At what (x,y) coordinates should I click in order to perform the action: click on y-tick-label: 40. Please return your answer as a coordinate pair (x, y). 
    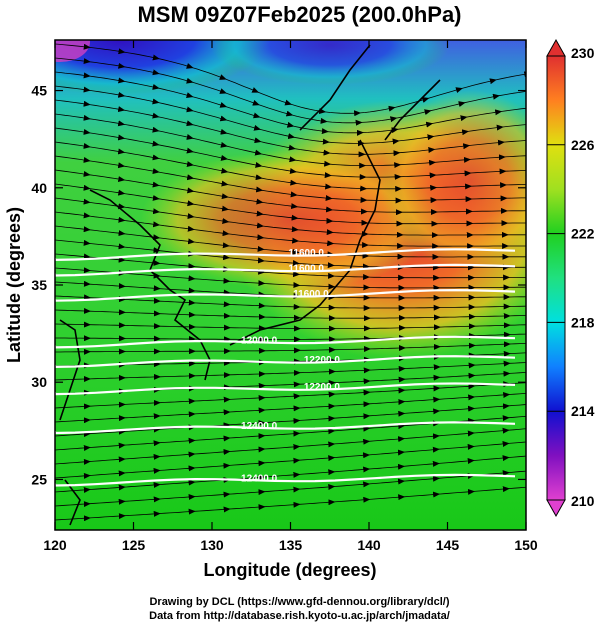
    Looking at the image, I should click on (39, 188).